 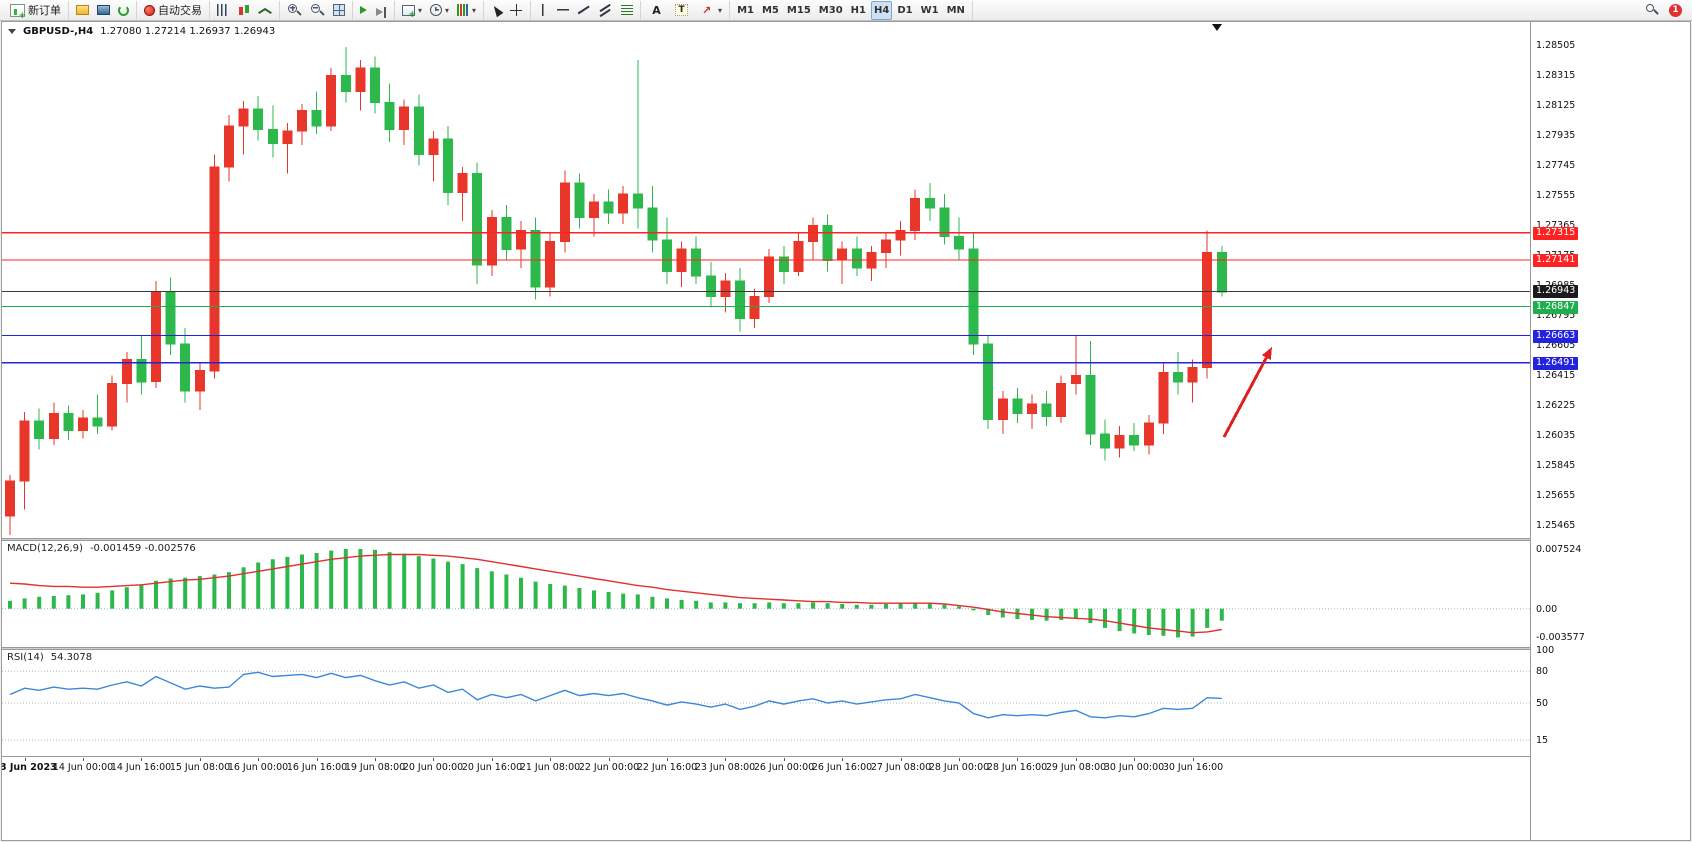 I want to click on timeframe-mn-label: MN, so click(x=955, y=10).